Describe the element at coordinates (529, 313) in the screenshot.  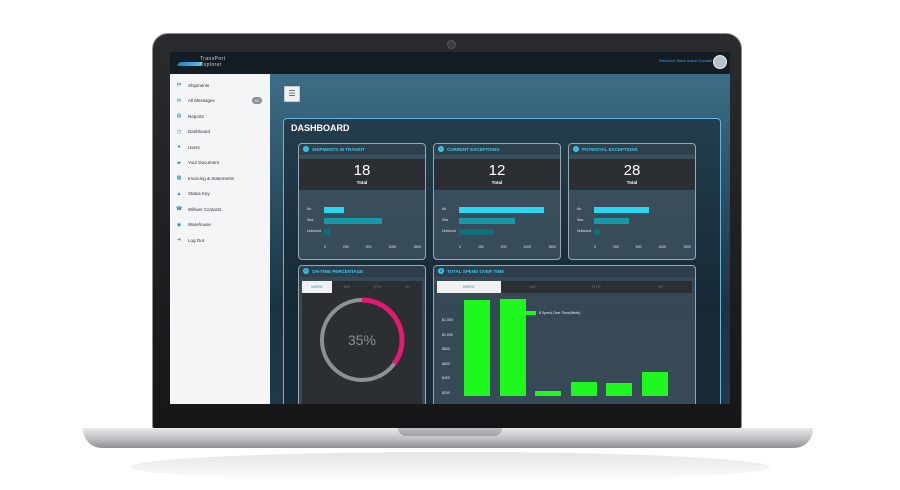
I see `legend-swatch` at that location.